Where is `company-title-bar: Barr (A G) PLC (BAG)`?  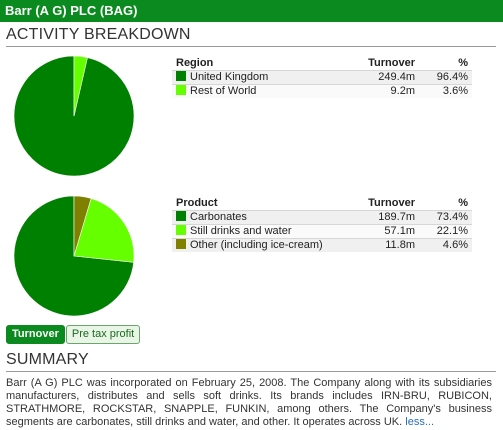
company-title-bar: Barr (A G) PLC (BAG) is located at coordinates (251, 11).